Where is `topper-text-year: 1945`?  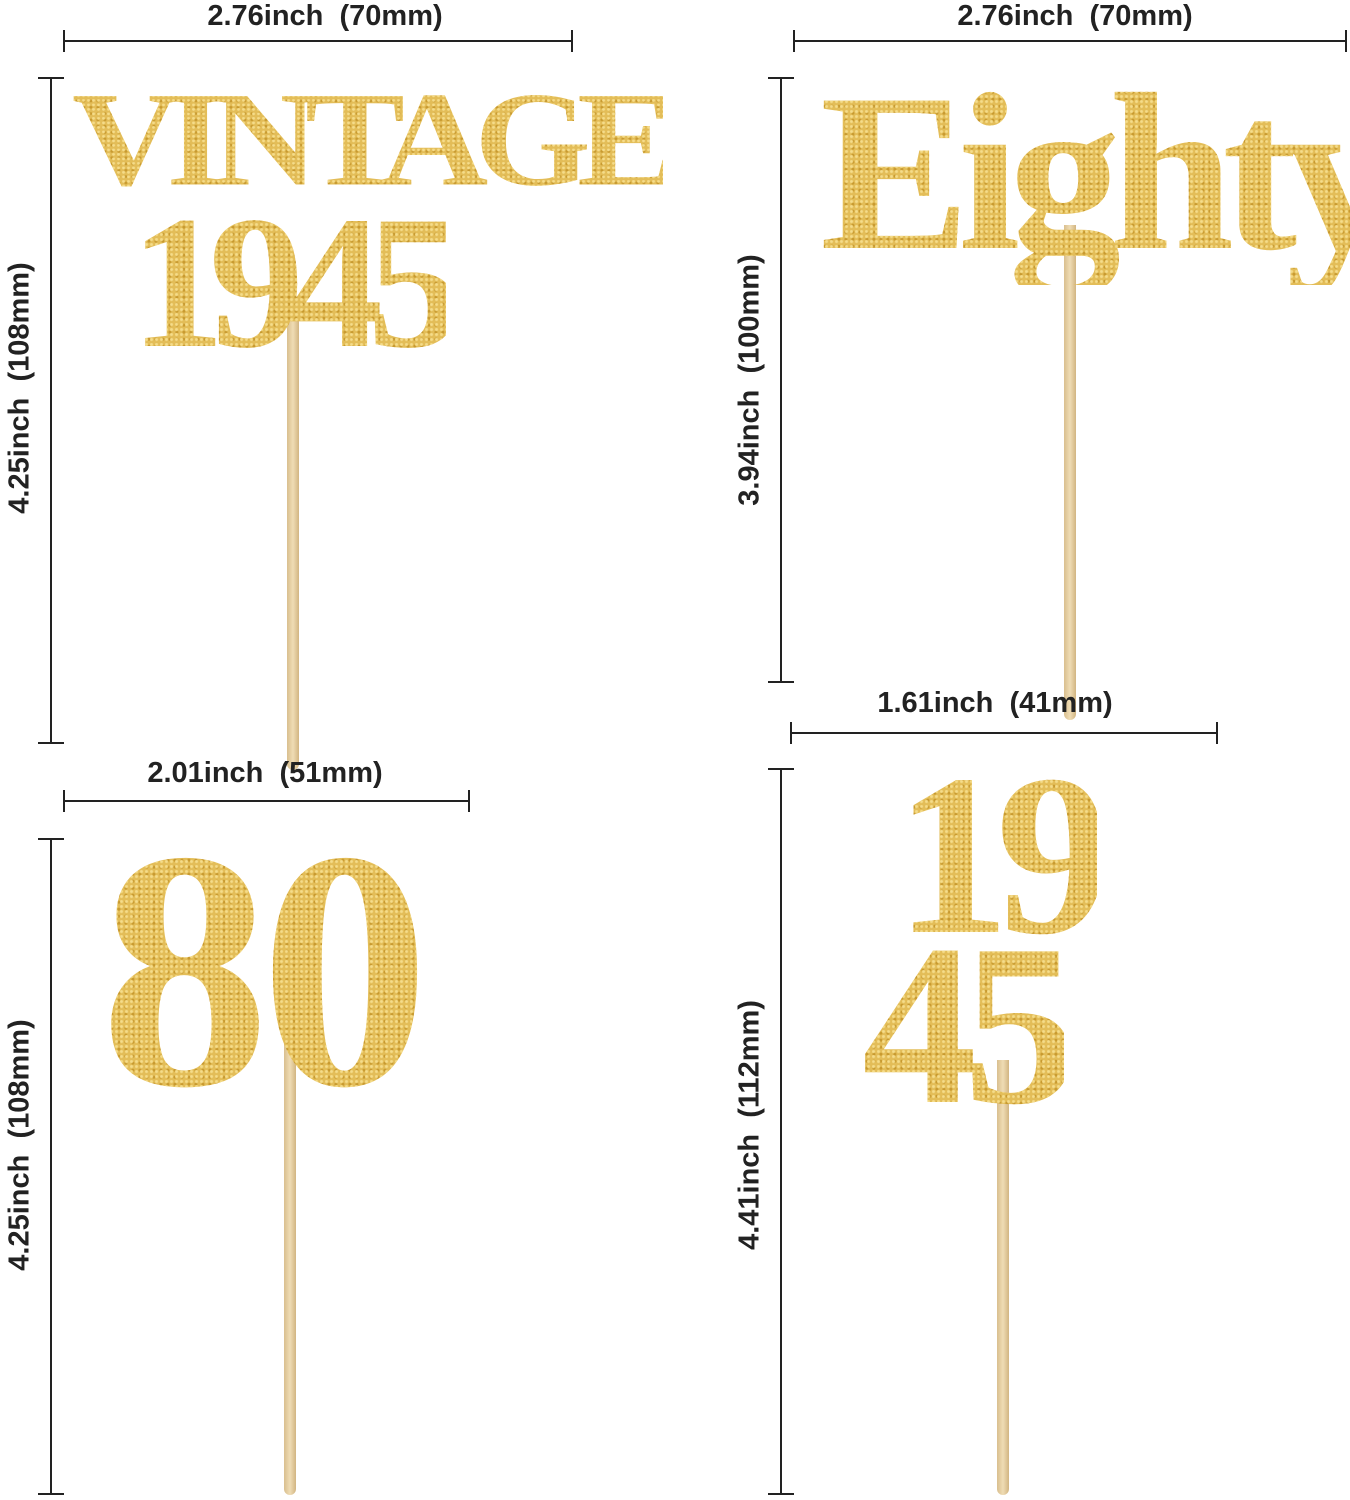
topper-text-year: 1945 is located at coordinates (288, 283).